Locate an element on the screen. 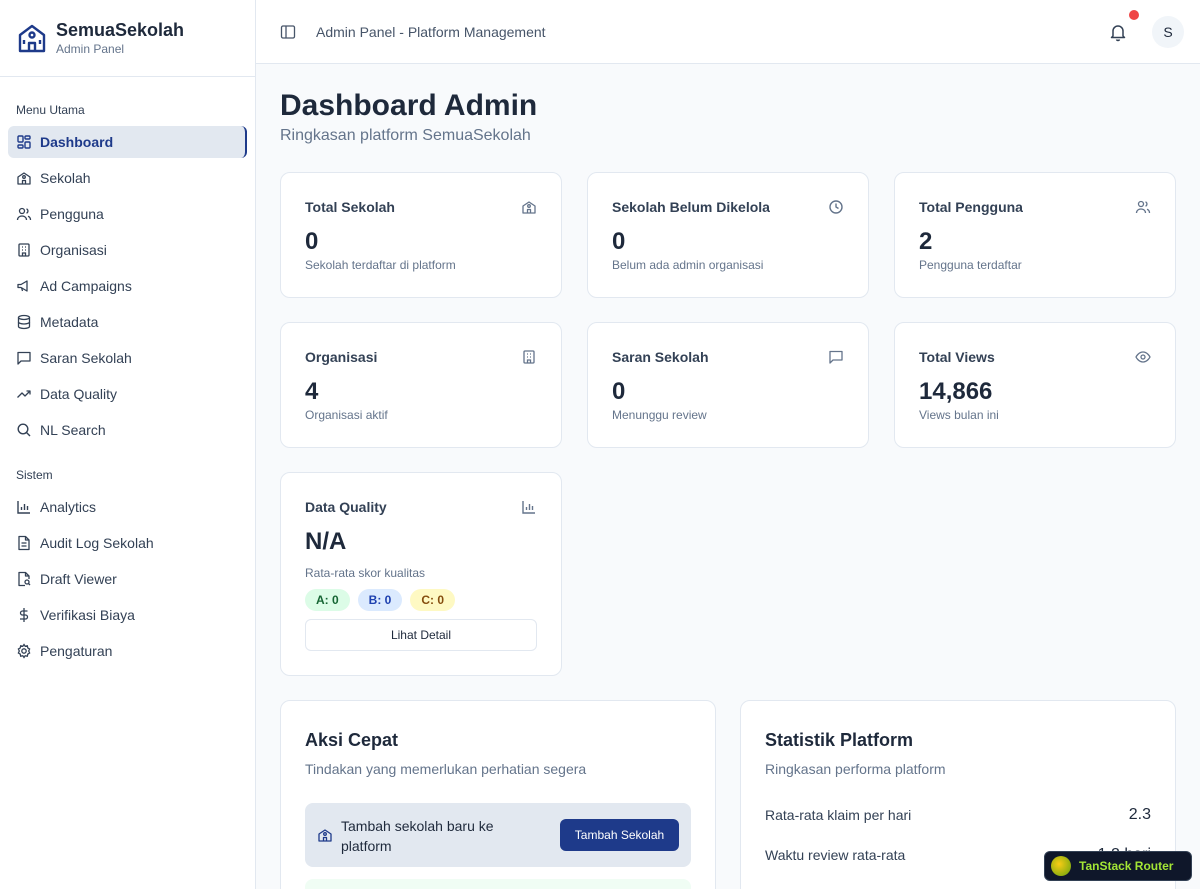  sidebar-item-ad-campaigns: Ad Campaigns is located at coordinates (127, 286).